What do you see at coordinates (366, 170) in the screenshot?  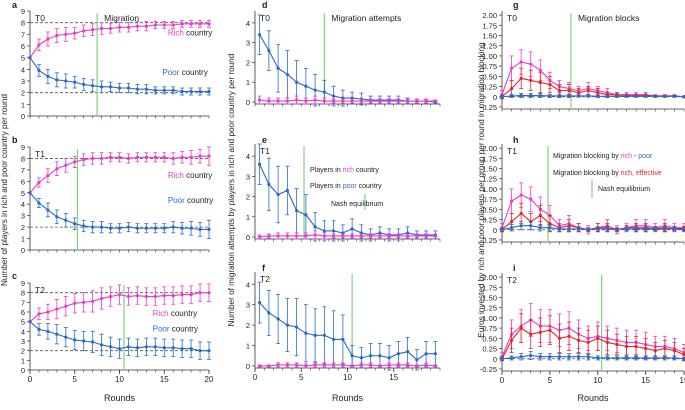 I see `legend-rich-part: country` at bounding box center [366, 170].